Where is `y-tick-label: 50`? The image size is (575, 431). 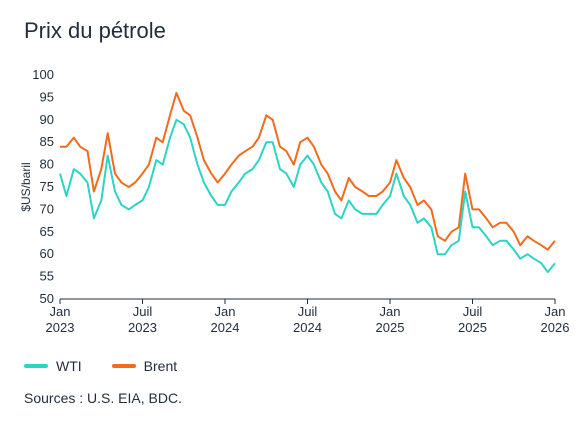
y-tick-label: 50 is located at coordinates (47, 298).